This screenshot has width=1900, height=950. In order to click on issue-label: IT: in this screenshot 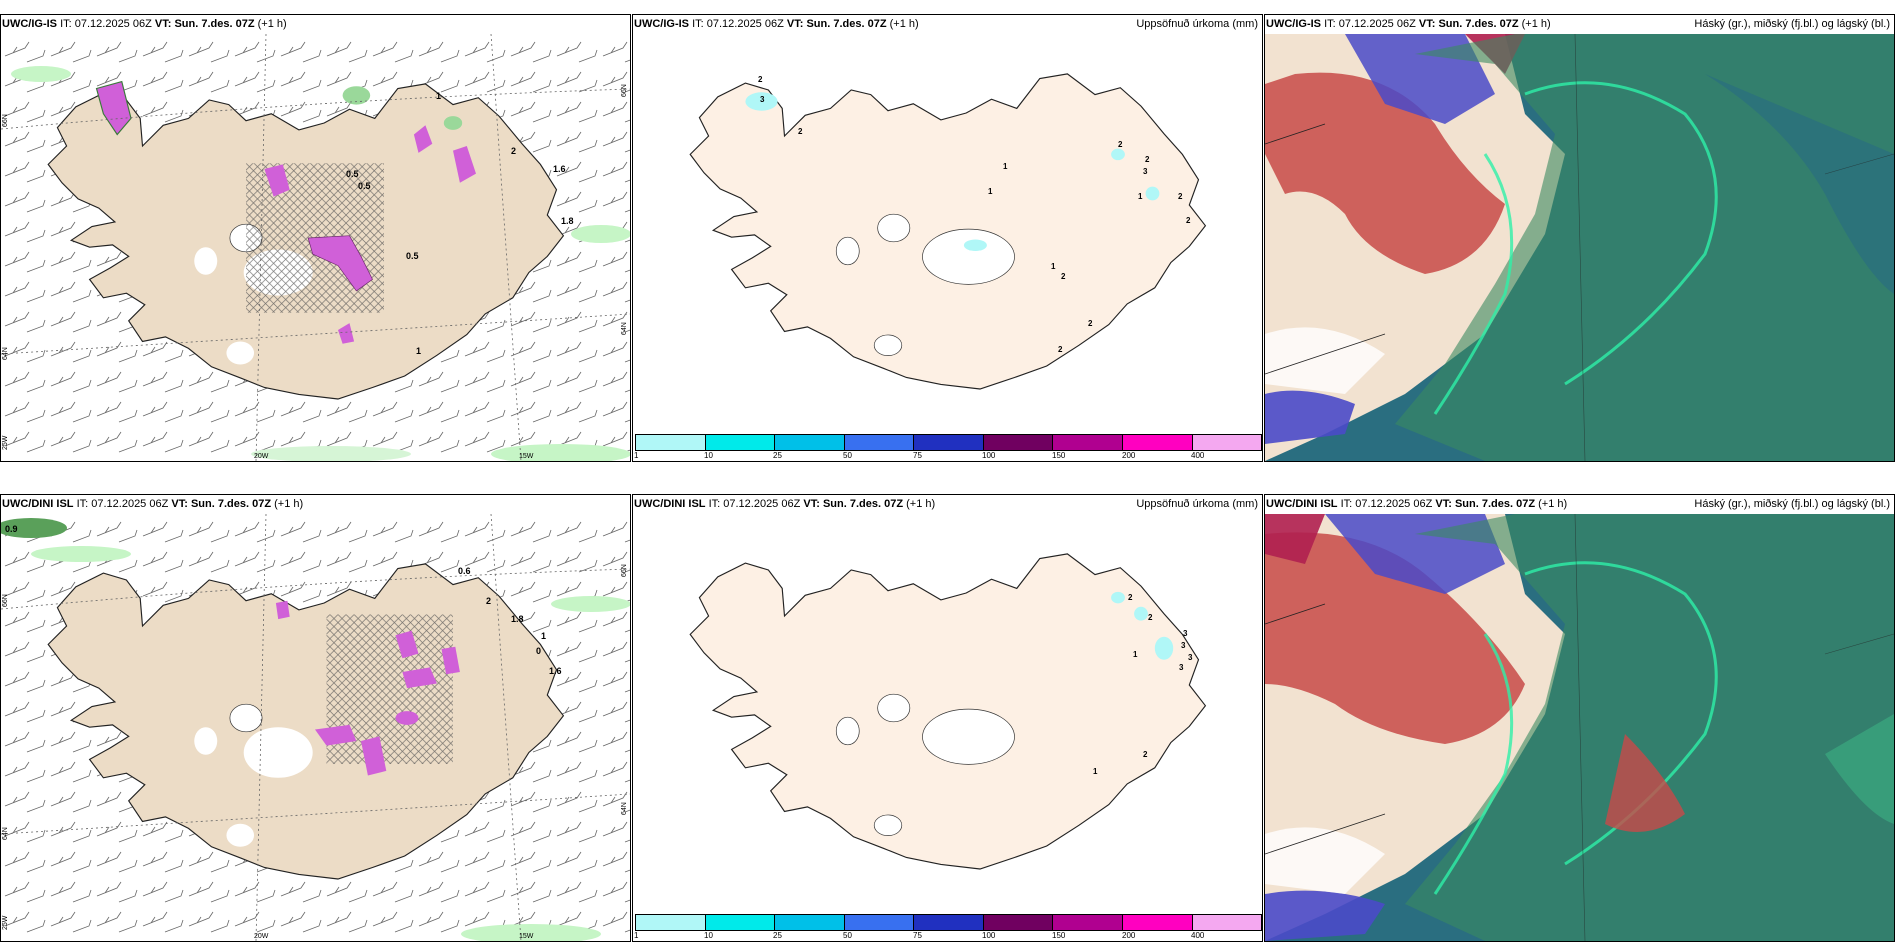, I will do `click(1346, 504)`.